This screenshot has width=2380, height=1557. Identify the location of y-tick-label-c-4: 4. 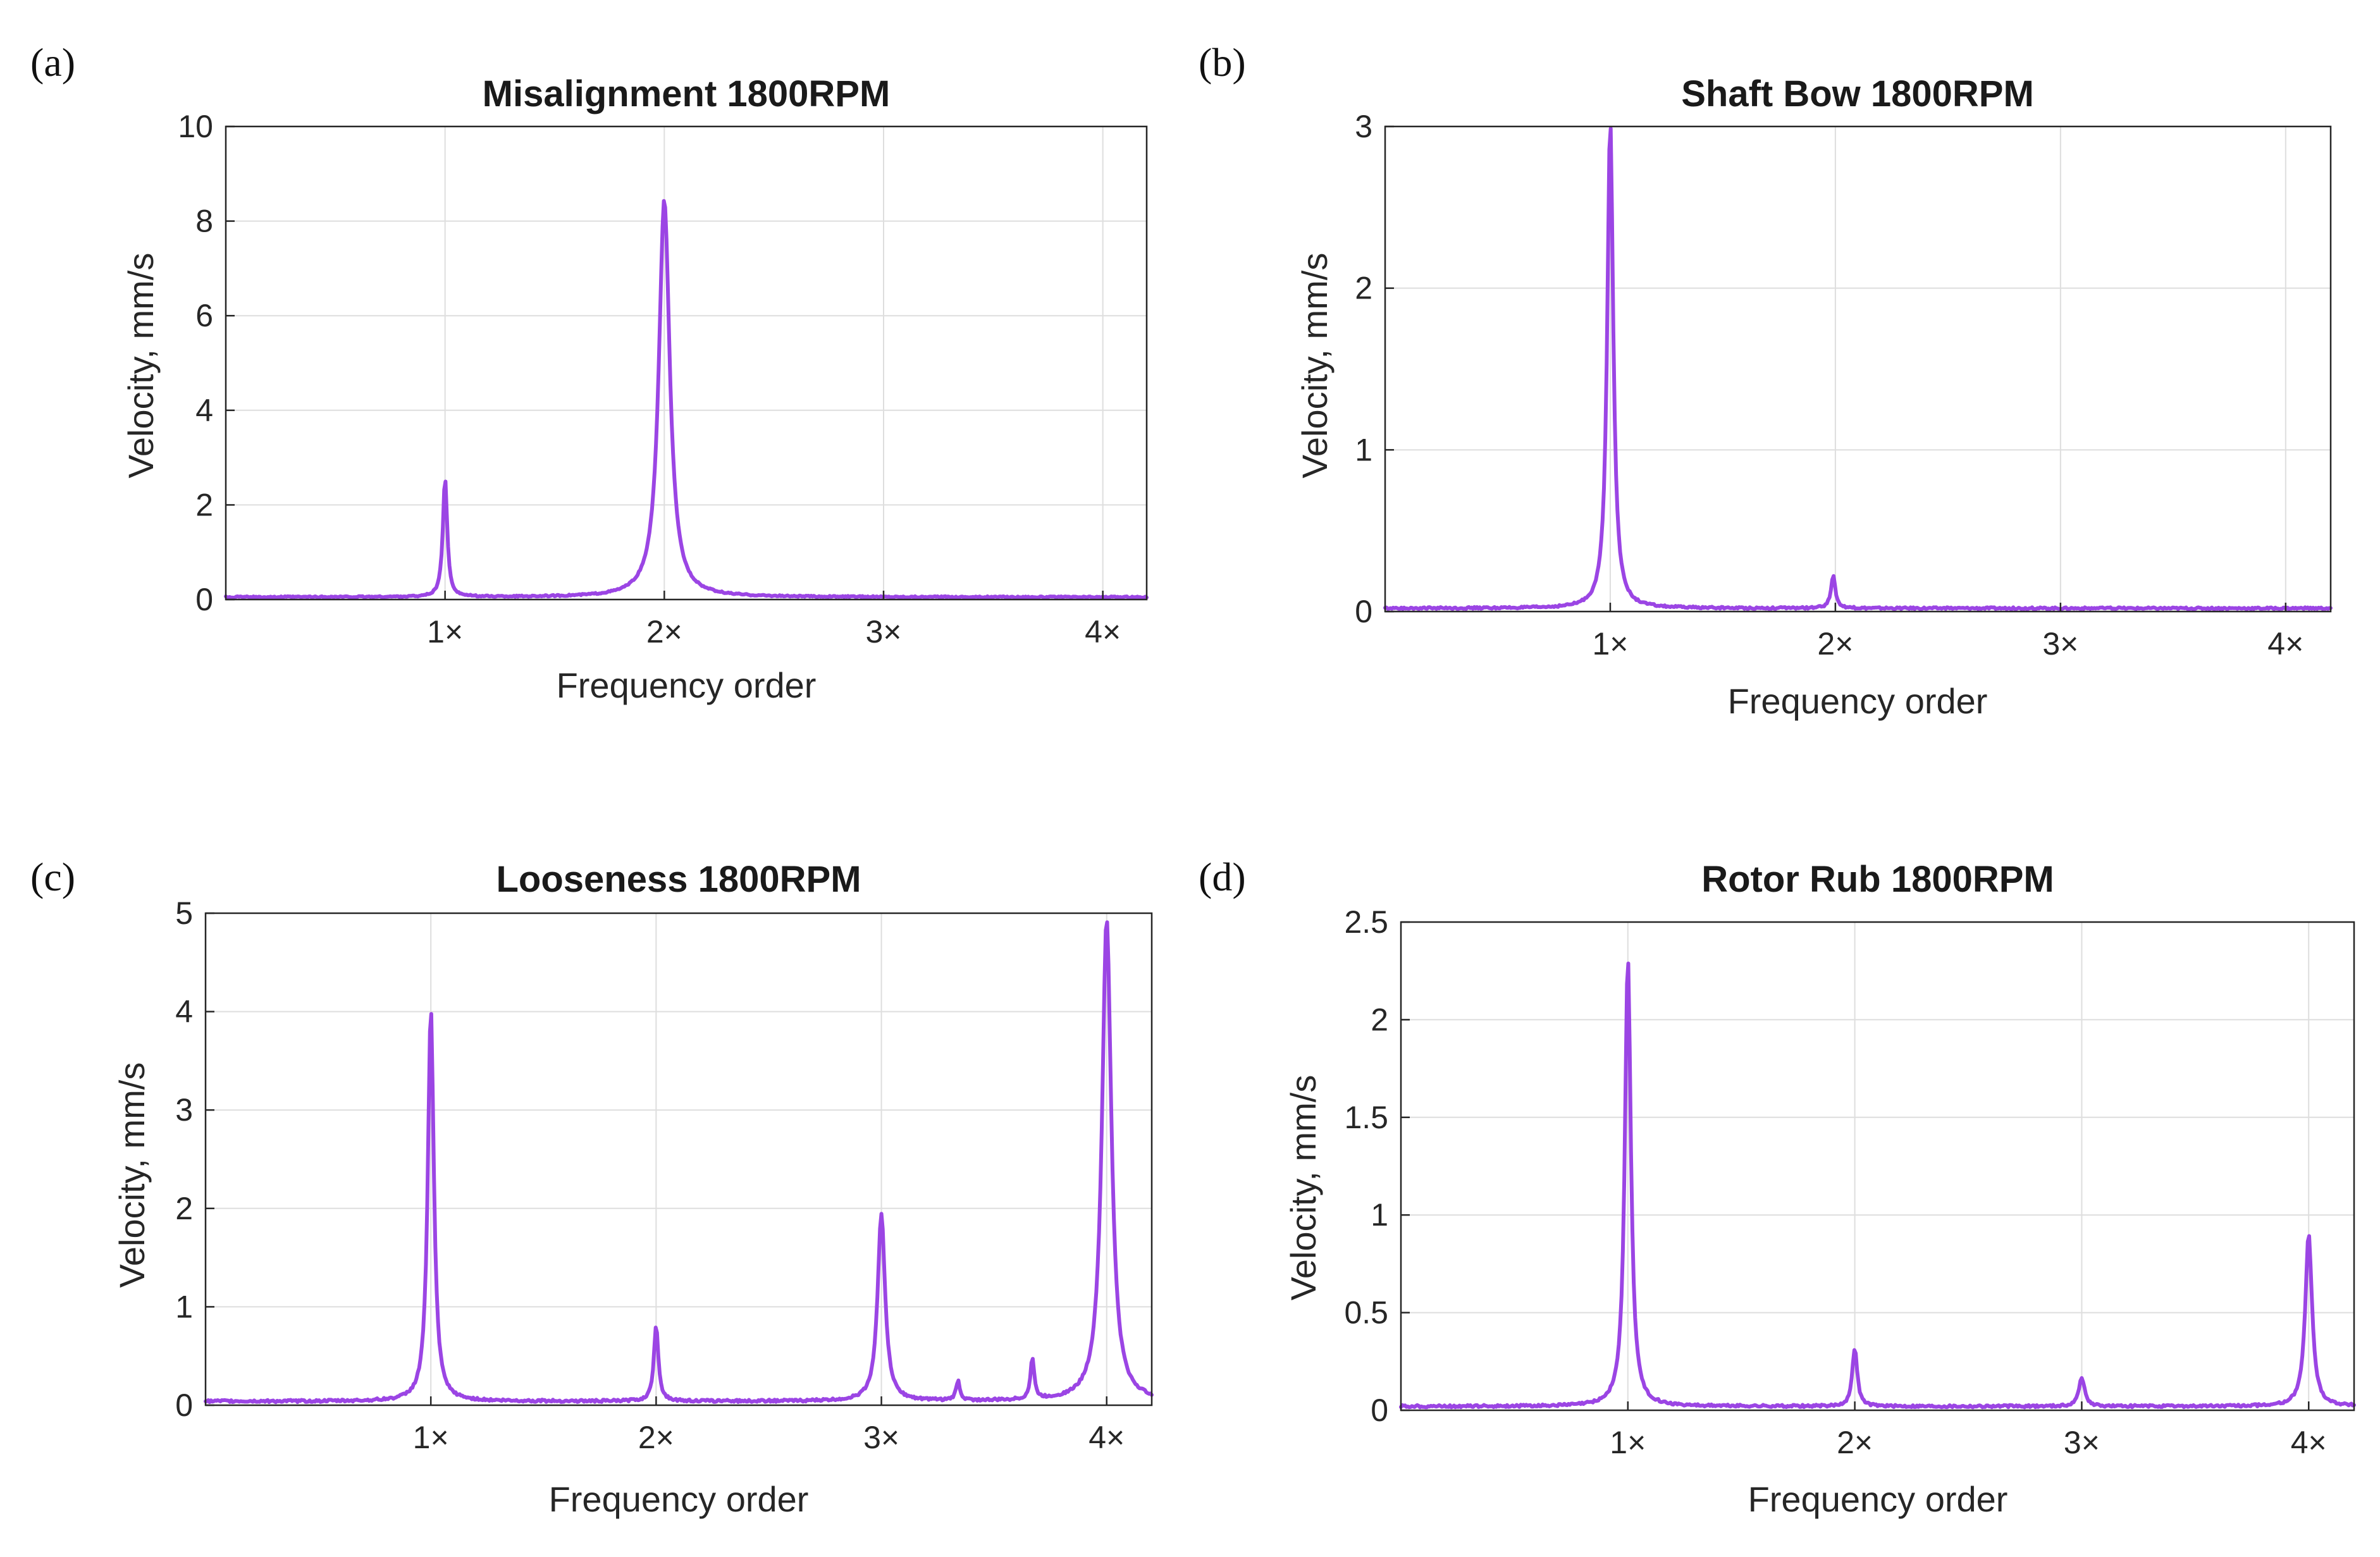
(184, 1012).